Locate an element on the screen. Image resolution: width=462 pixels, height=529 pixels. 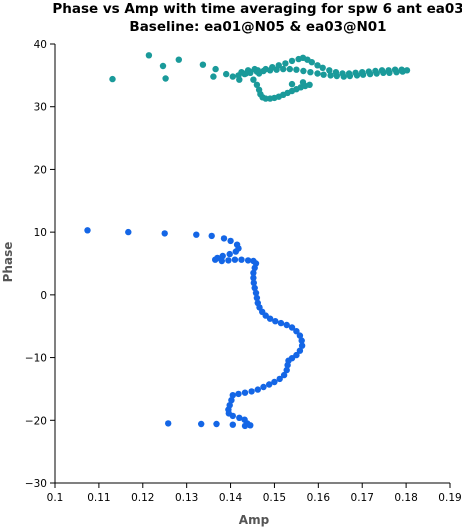
y-tick-label: 20 is located at coordinates (40, 170).